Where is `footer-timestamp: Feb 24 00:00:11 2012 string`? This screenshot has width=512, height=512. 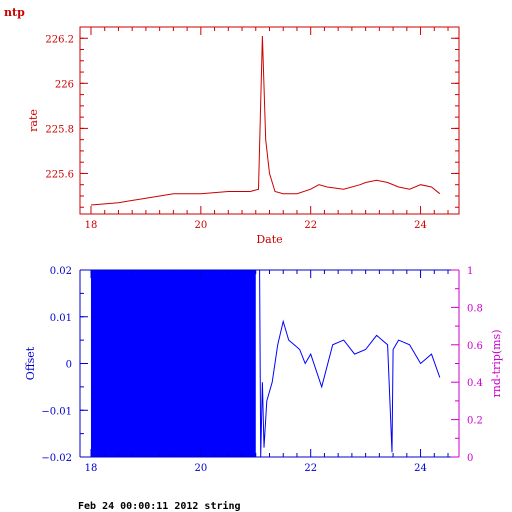 footer-timestamp: Feb 24 00:00:11 2012 string is located at coordinates (159, 506).